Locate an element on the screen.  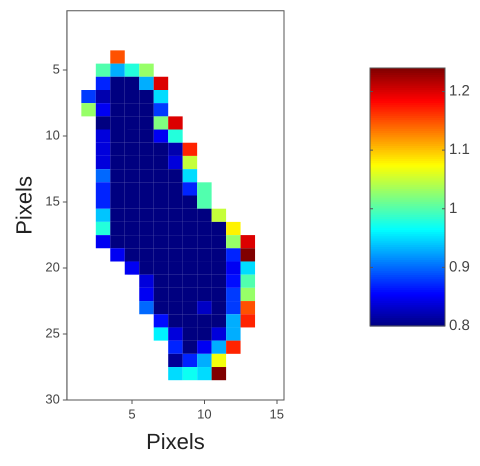
x-axis-title: Pixels is located at coordinates (175, 441).